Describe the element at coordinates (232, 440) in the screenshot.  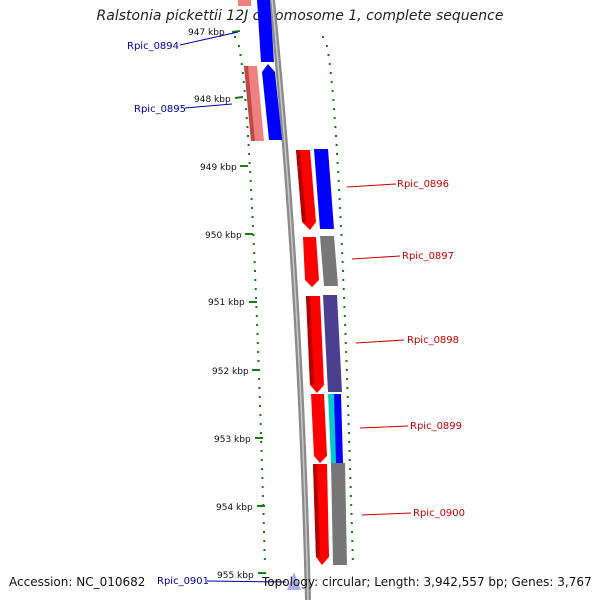
I see `tick-label-953: 953 kbp` at that location.